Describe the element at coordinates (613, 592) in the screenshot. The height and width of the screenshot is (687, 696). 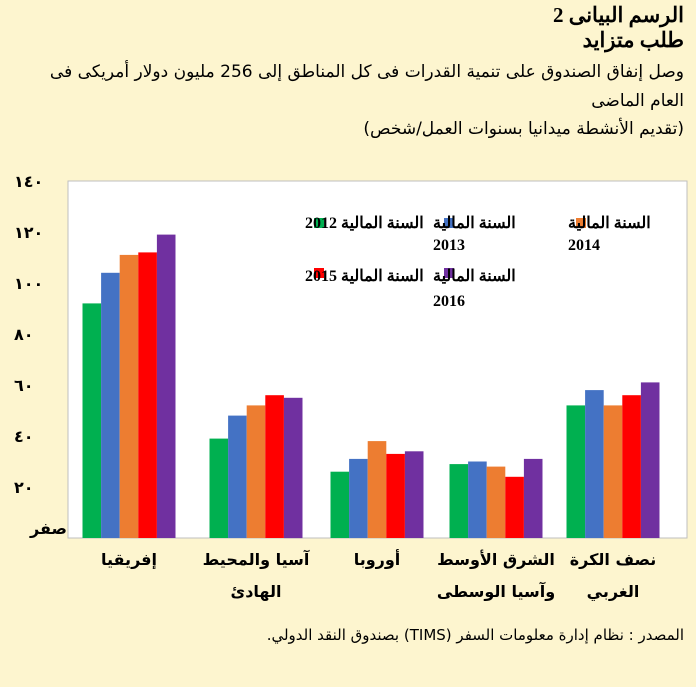
I see `category-label: الغربي` at that location.